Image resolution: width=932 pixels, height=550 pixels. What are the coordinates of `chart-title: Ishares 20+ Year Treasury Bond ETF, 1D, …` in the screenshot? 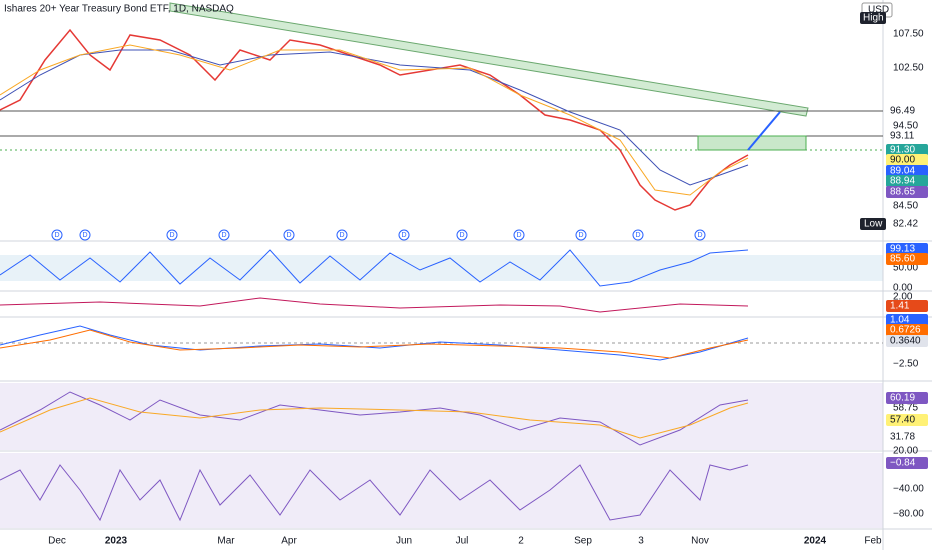 It's located at (119, 9).